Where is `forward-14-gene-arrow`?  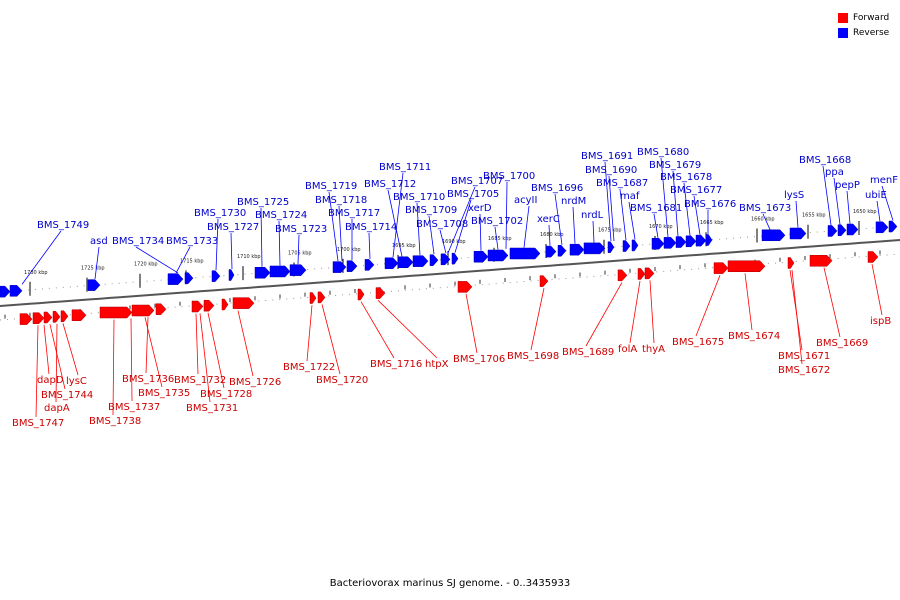 forward-14-gene-arrow is located at coordinates (321, 297).